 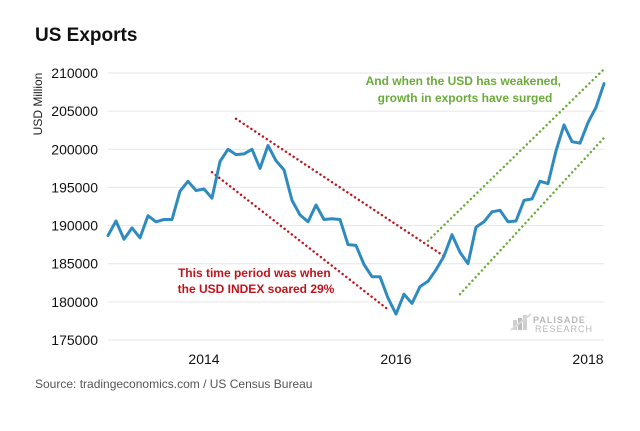 I want to click on y-tick-190000: 190000, so click(x=74, y=226).